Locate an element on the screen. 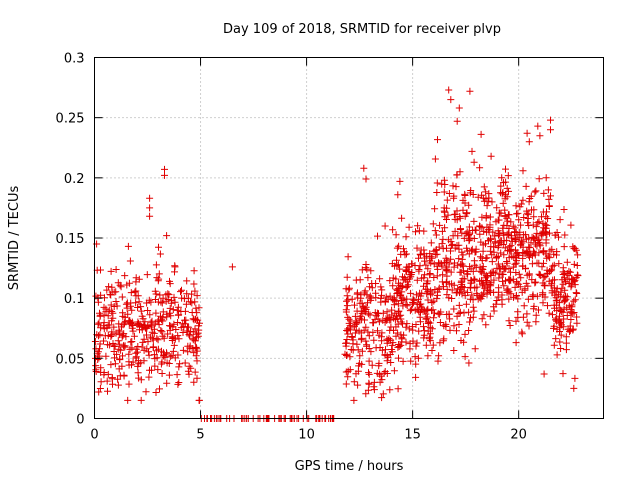 The image size is (640, 480). y-tick-label: 0.05 is located at coordinates (70, 359).